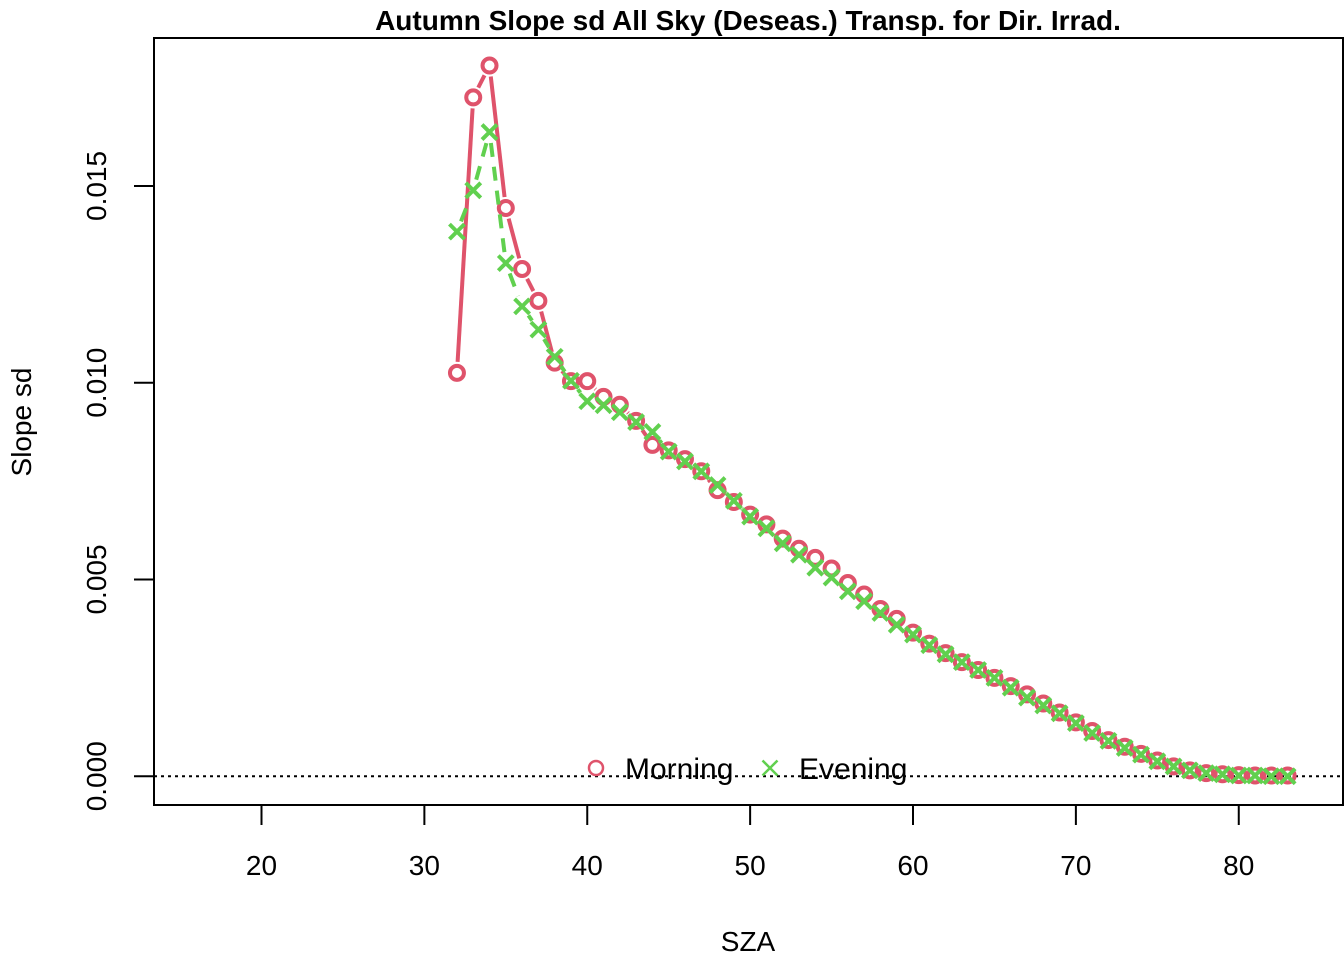  I want to click on x-tick-label: 40, so click(587, 865).